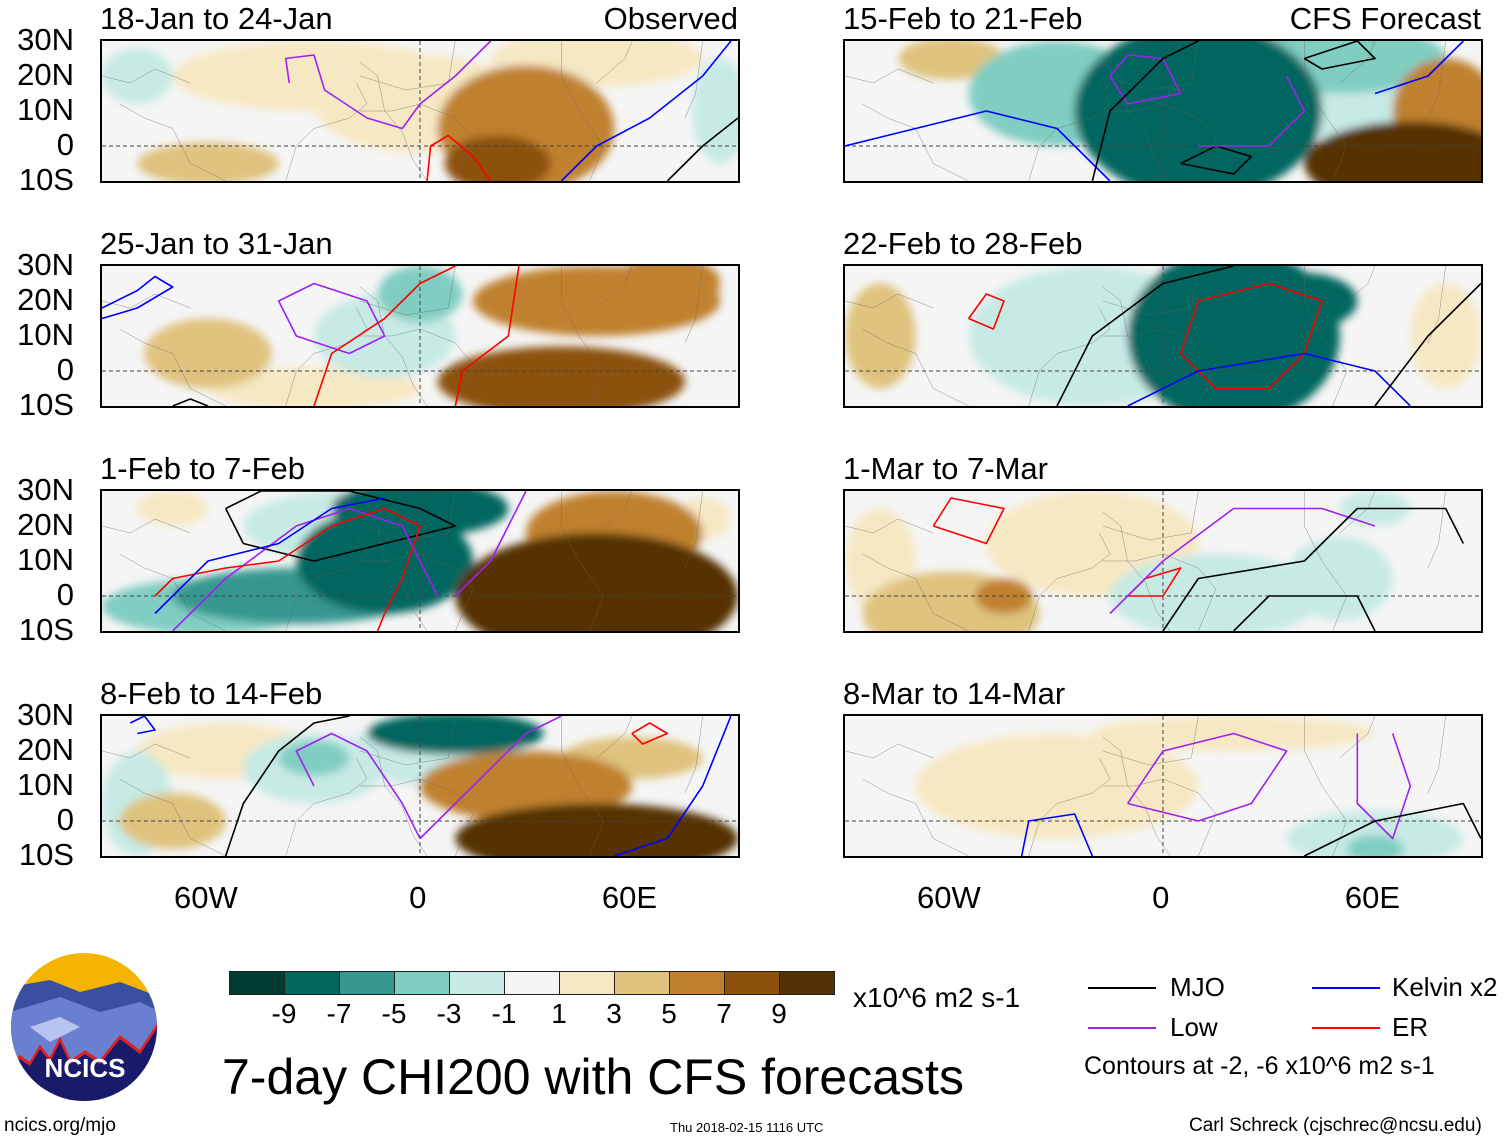 This screenshot has height=1142, width=1510. Describe the element at coordinates (60, 1125) in the screenshot. I see `source-url: ncics.org/mjo` at that location.